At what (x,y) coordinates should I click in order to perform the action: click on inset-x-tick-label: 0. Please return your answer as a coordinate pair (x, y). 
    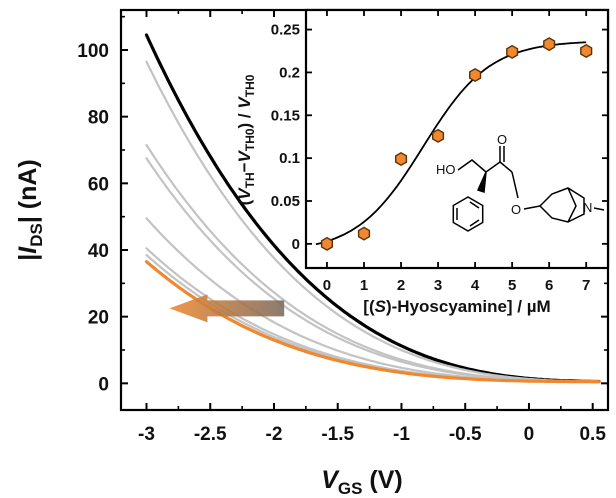
    Looking at the image, I should click on (327, 285).